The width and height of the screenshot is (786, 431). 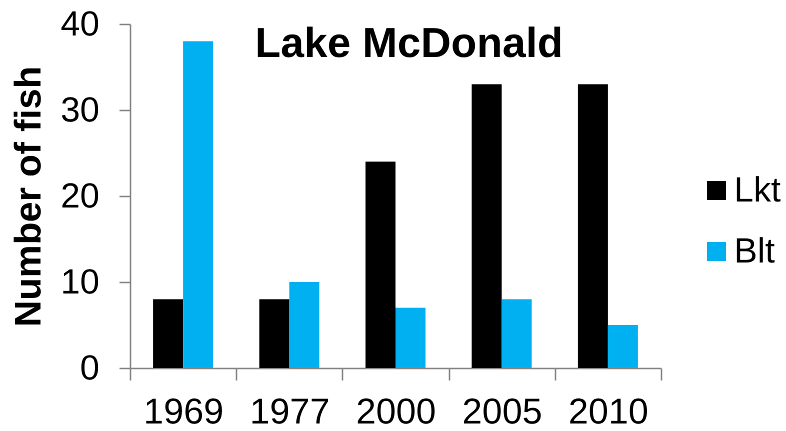 I want to click on x-tick-label: 1969, so click(x=184, y=410).